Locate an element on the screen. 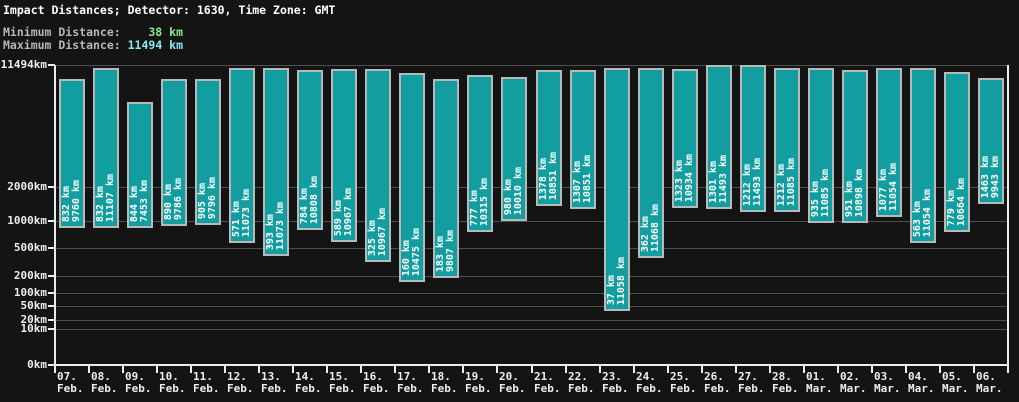 The height and width of the screenshot is (402, 1019). bar-range-label: 832 km 9760 km is located at coordinates (71, 201).